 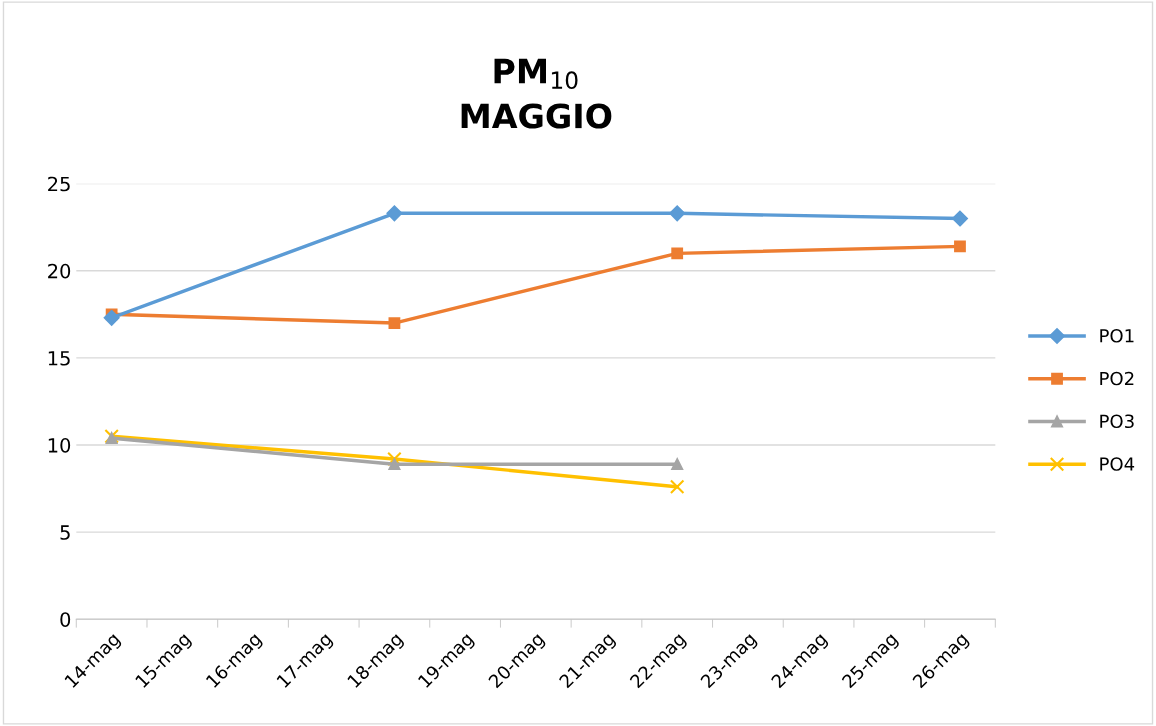 I want to click on legend-label: PO4, so click(x=1117, y=464).